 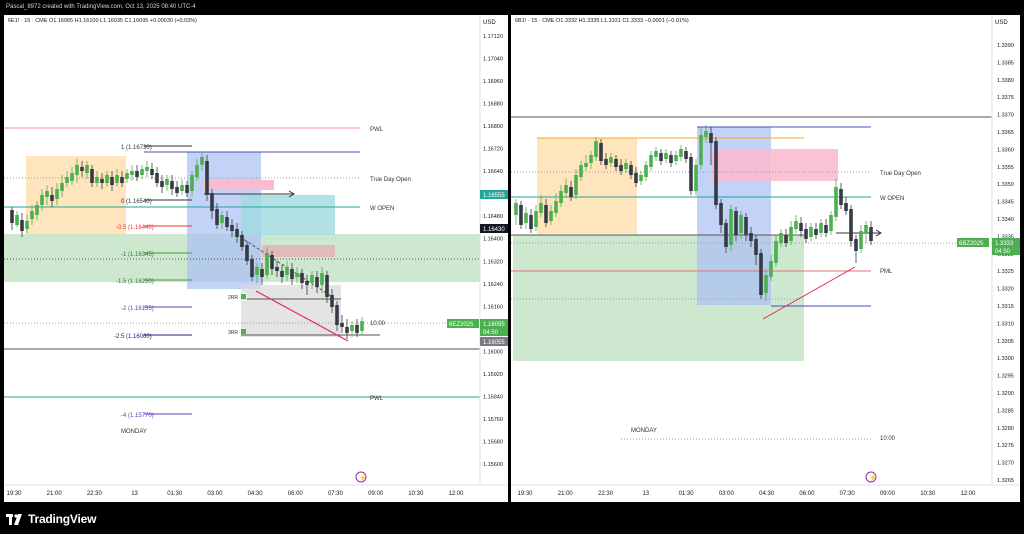 I want to click on svg-text: 6EZ2025, so click(x=461, y=325).